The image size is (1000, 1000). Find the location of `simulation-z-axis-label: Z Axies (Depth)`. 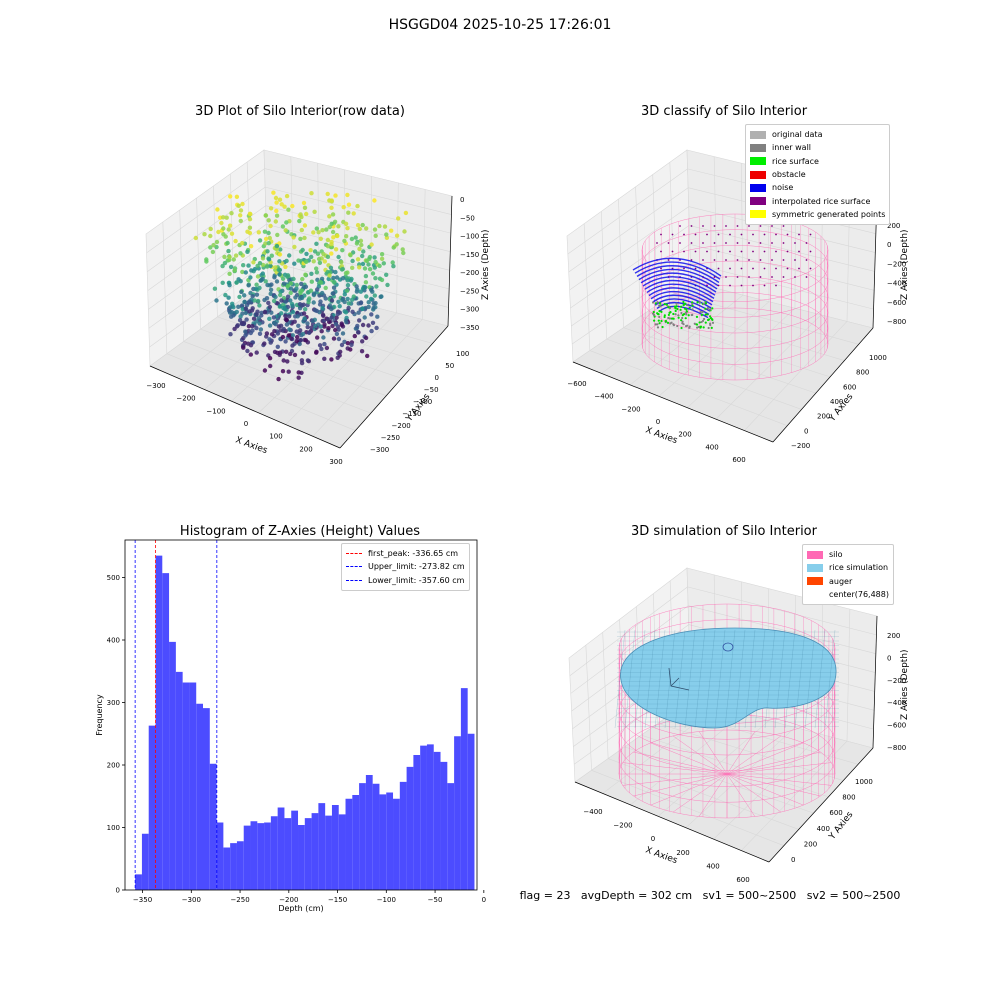

simulation-z-axis-label: Z Axies (Depth) is located at coordinates (905, 684).